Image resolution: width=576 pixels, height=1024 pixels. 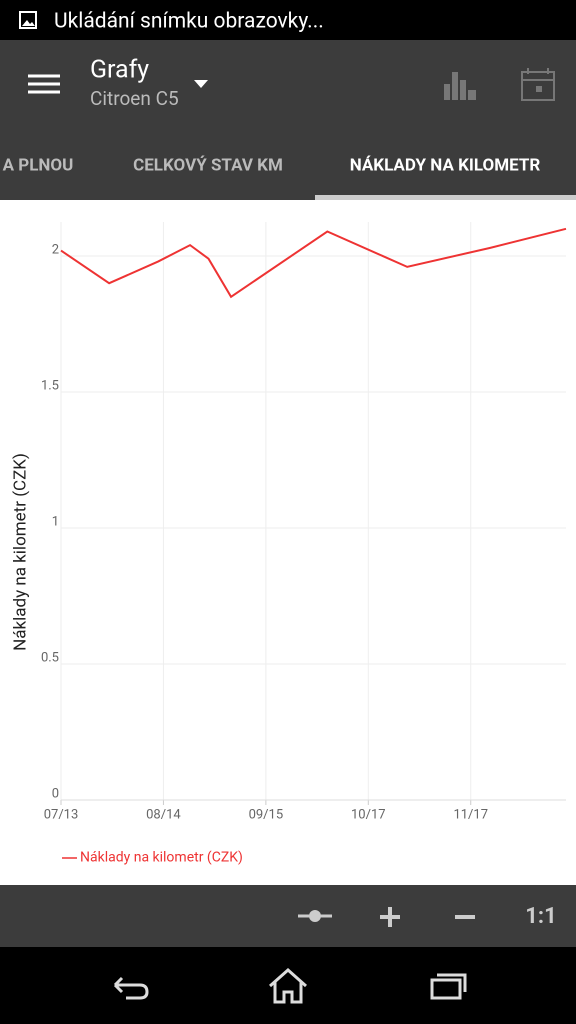 What do you see at coordinates (448, 986) in the screenshot?
I see `recents-button` at bounding box center [448, 986].